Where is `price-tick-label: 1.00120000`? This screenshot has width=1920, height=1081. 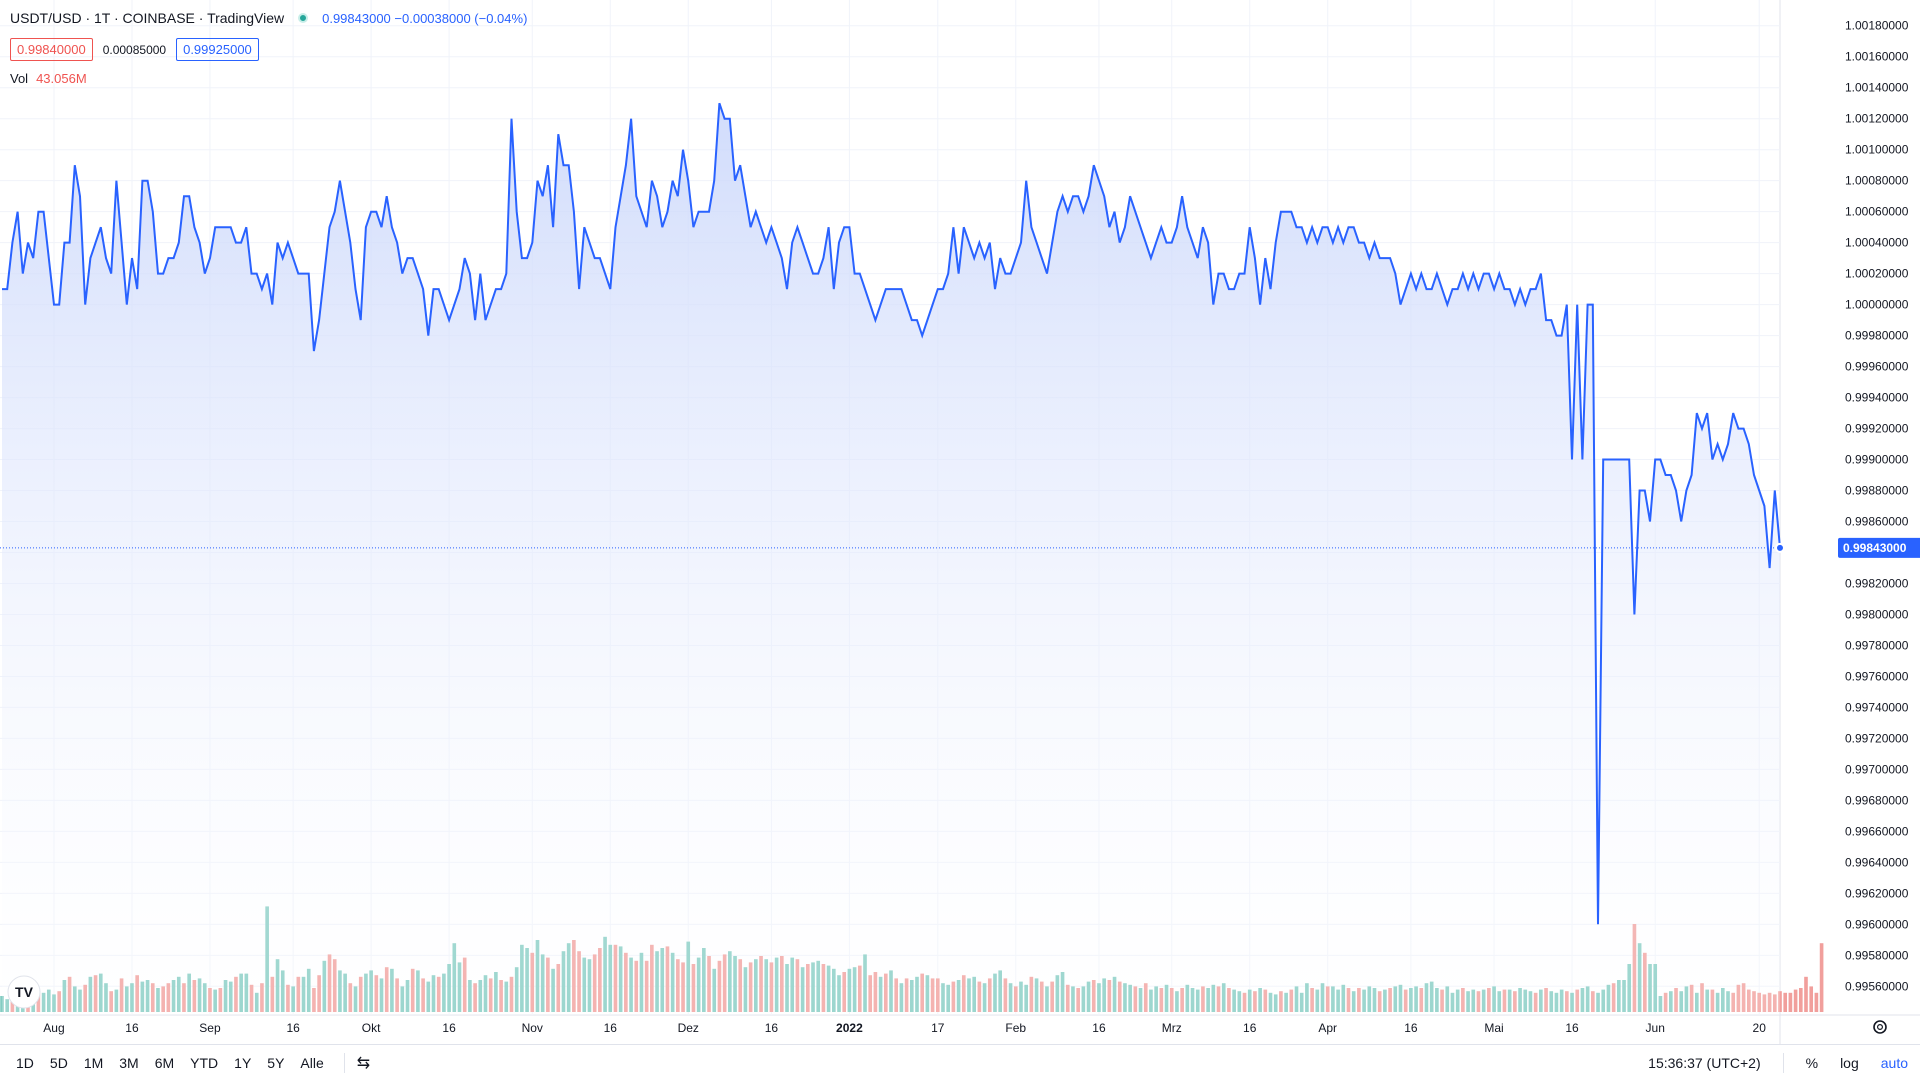
price-tick-label: 1.00120000 is located at coordinates (1877, 119).